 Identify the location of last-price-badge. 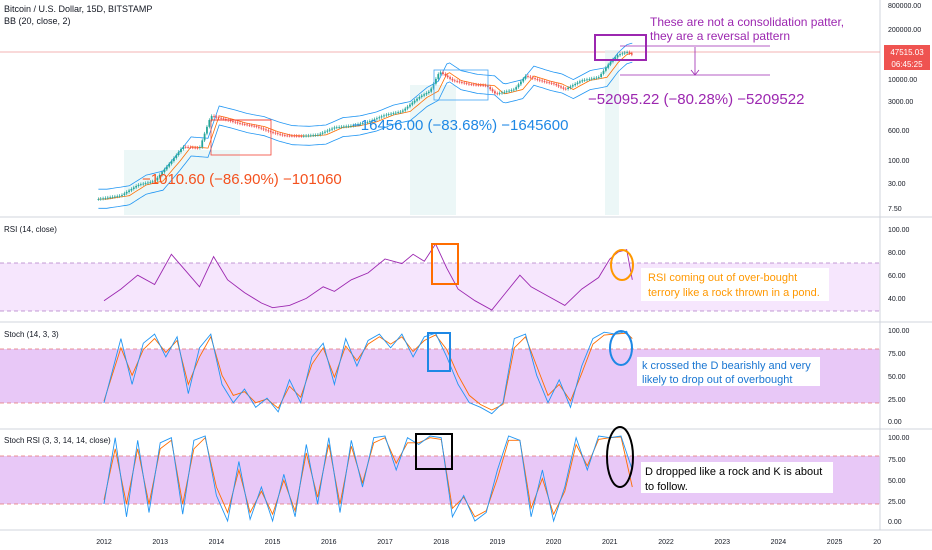
(907, 51).